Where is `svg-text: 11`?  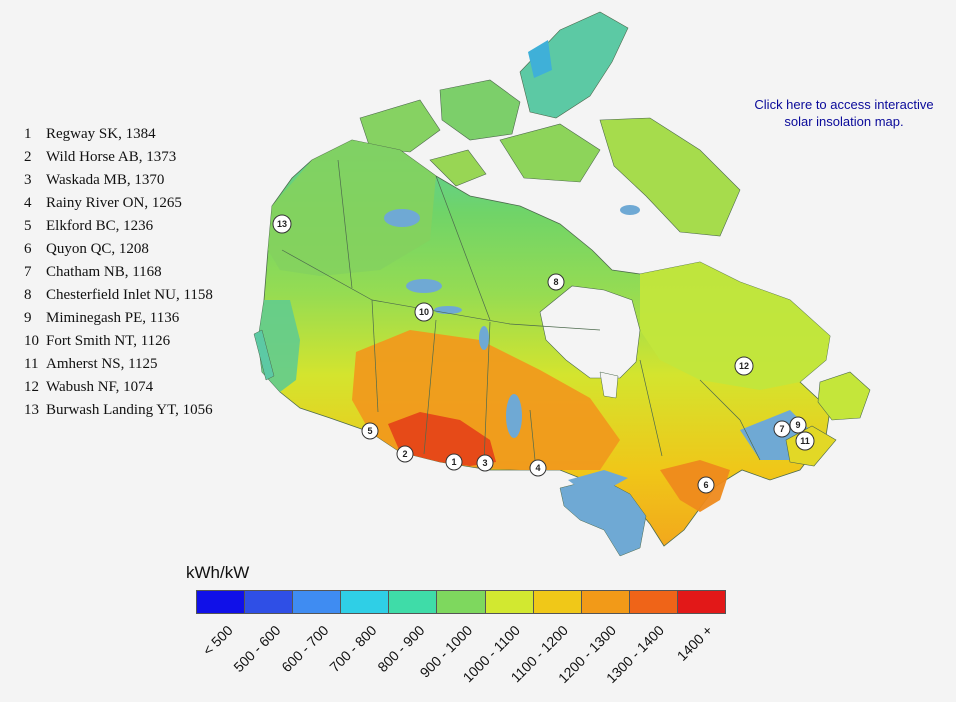
svg-text: 11 is located at coordinates (805, 441).